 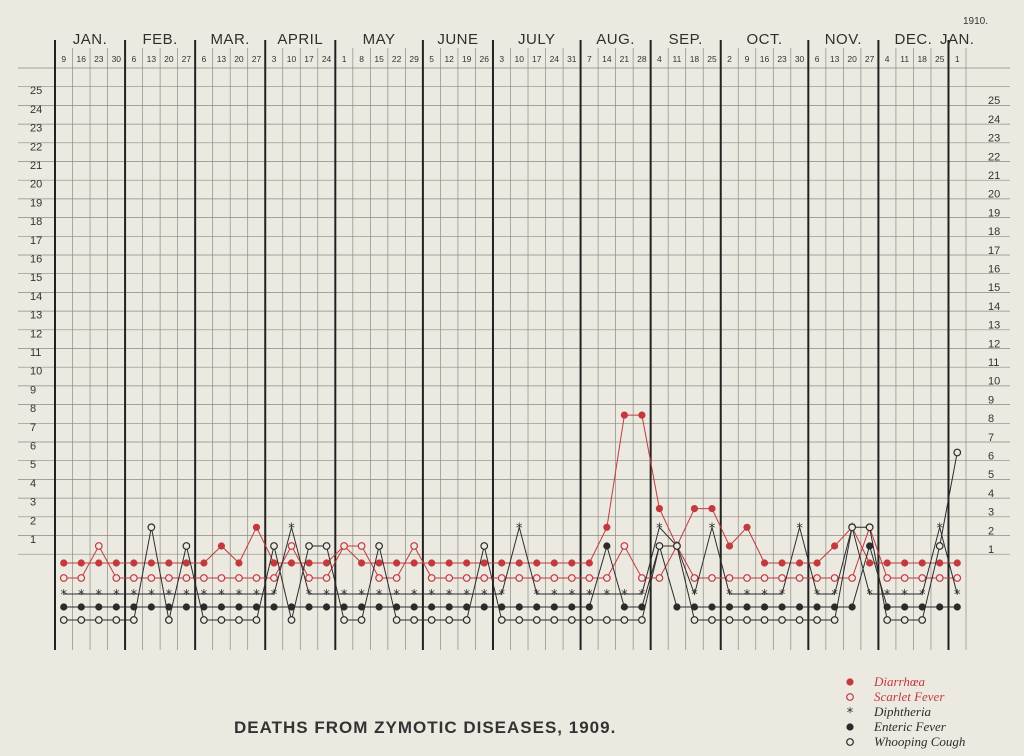 What do you see at coordinates (230, 39) in the screenshot?
I see `month-label: MAR.` at bounding box center [230, 39].